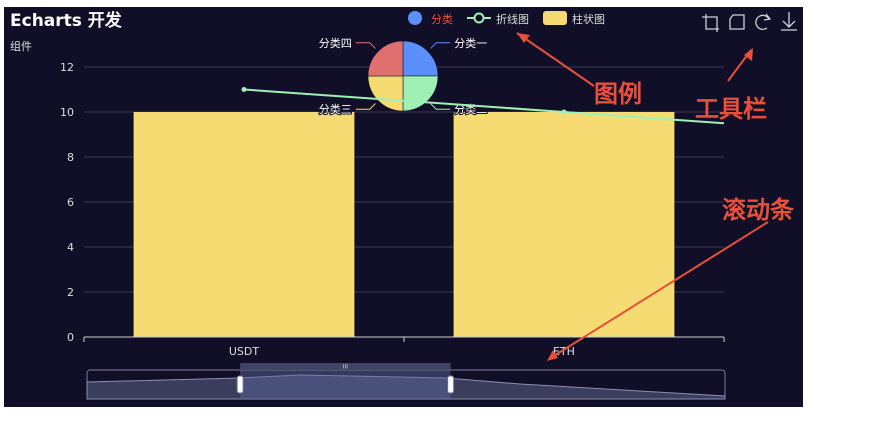  Describe the element at coordinates (442, 19) in the screenshot. I see `legend-pie-label: 分类` at that location.